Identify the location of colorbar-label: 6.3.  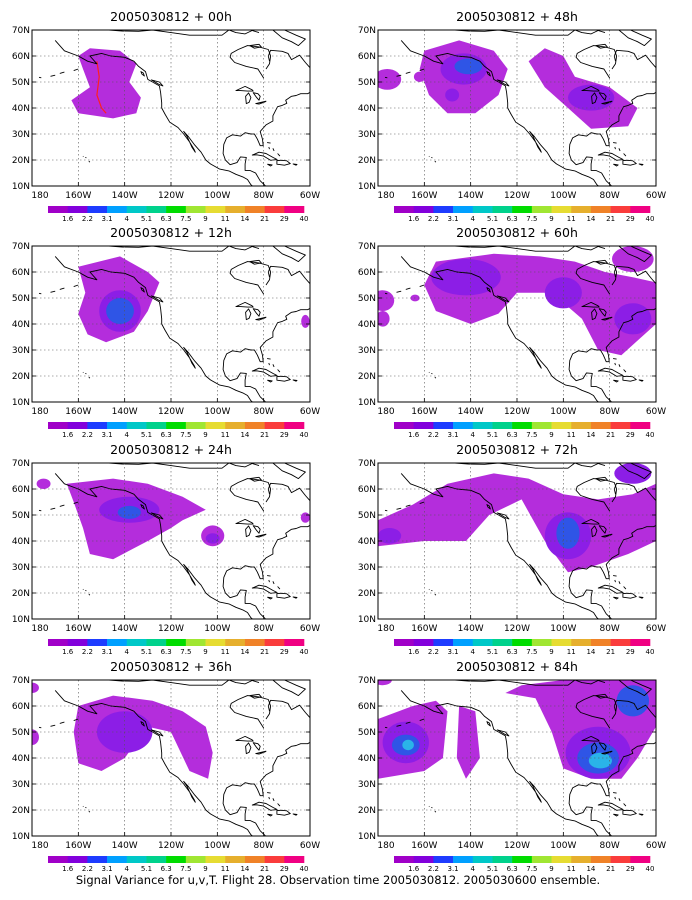
(166, 435).